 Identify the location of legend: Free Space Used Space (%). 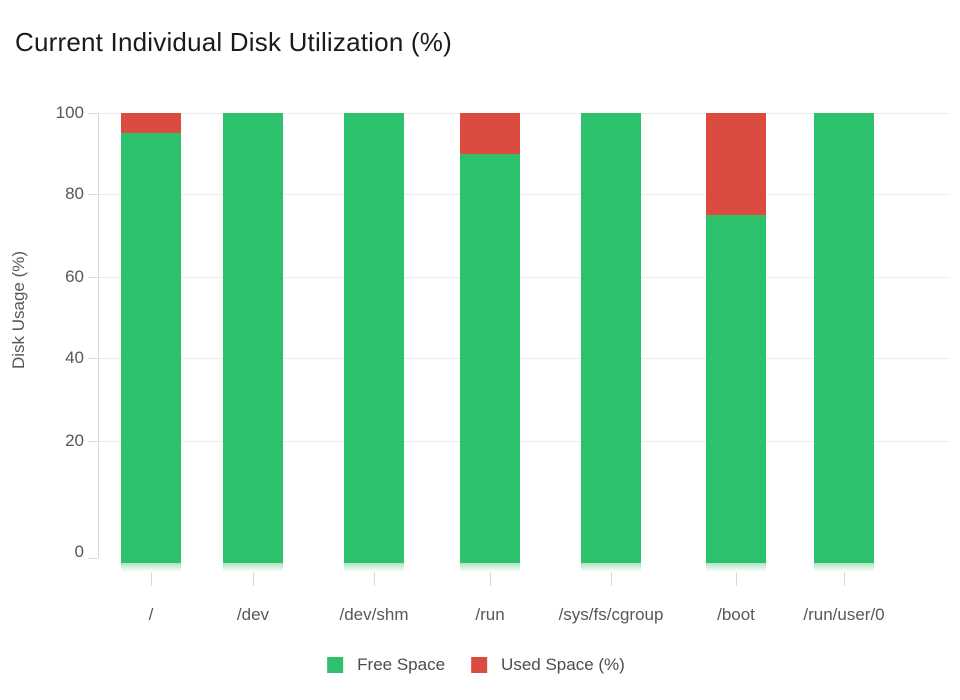
(476, 665).